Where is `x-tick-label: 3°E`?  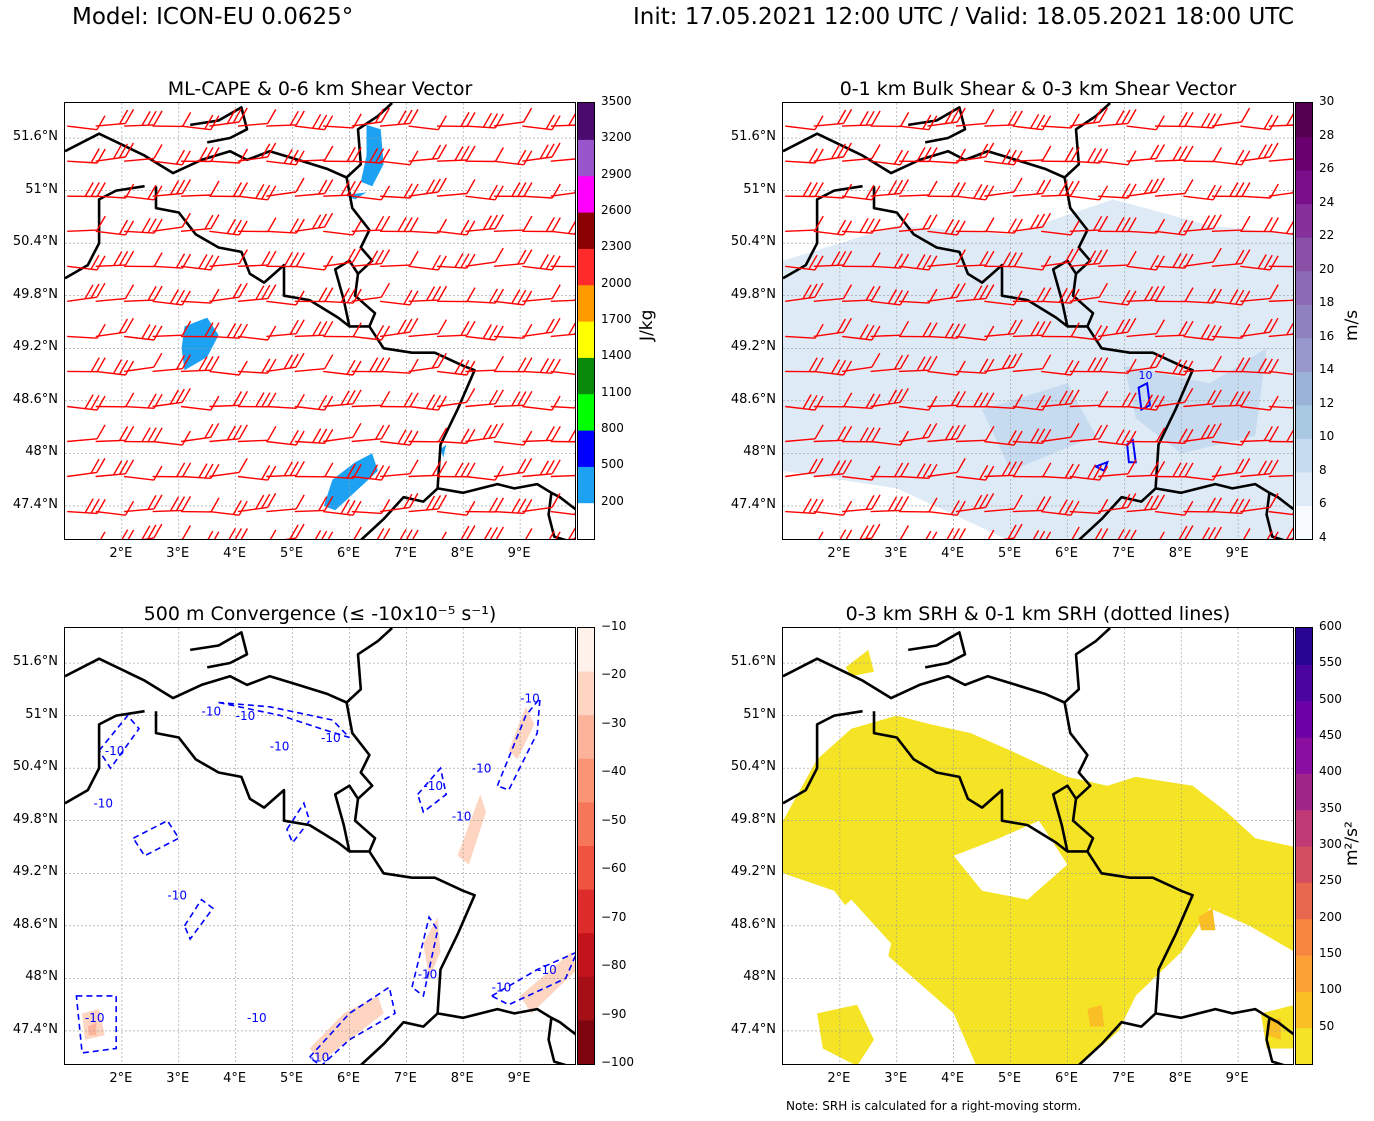
x-tick-label: 3°E is located at coordinates (896, 1078).